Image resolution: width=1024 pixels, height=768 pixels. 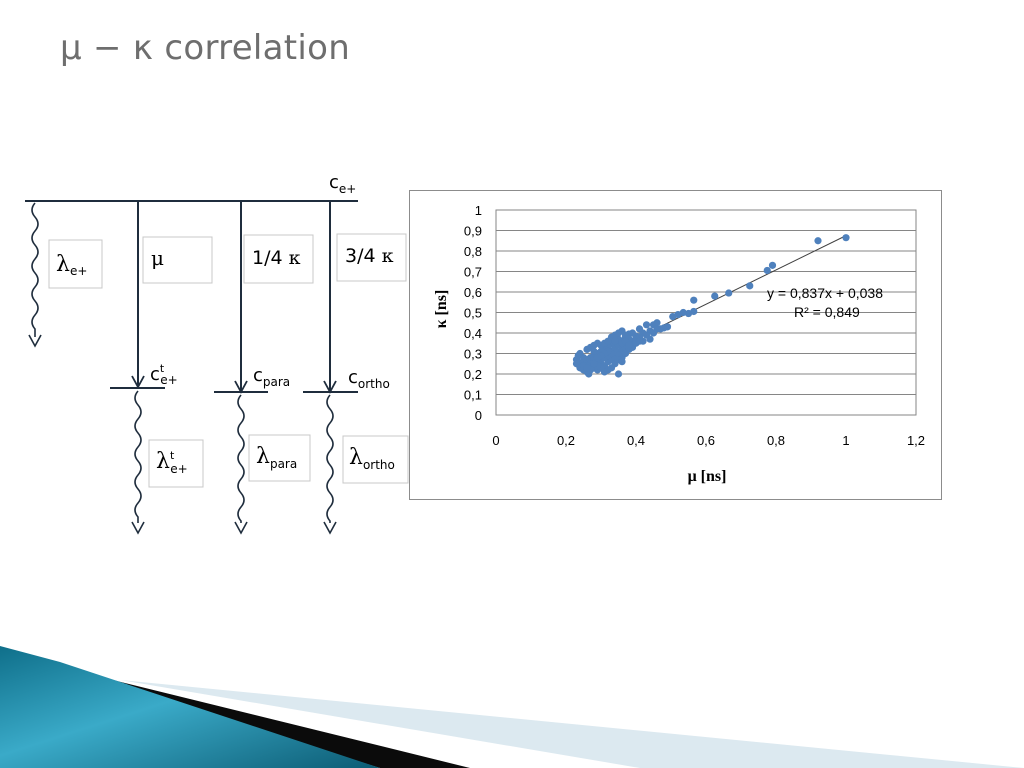 I want to click on y-tick-label: 1, so click(x=478, y=210).